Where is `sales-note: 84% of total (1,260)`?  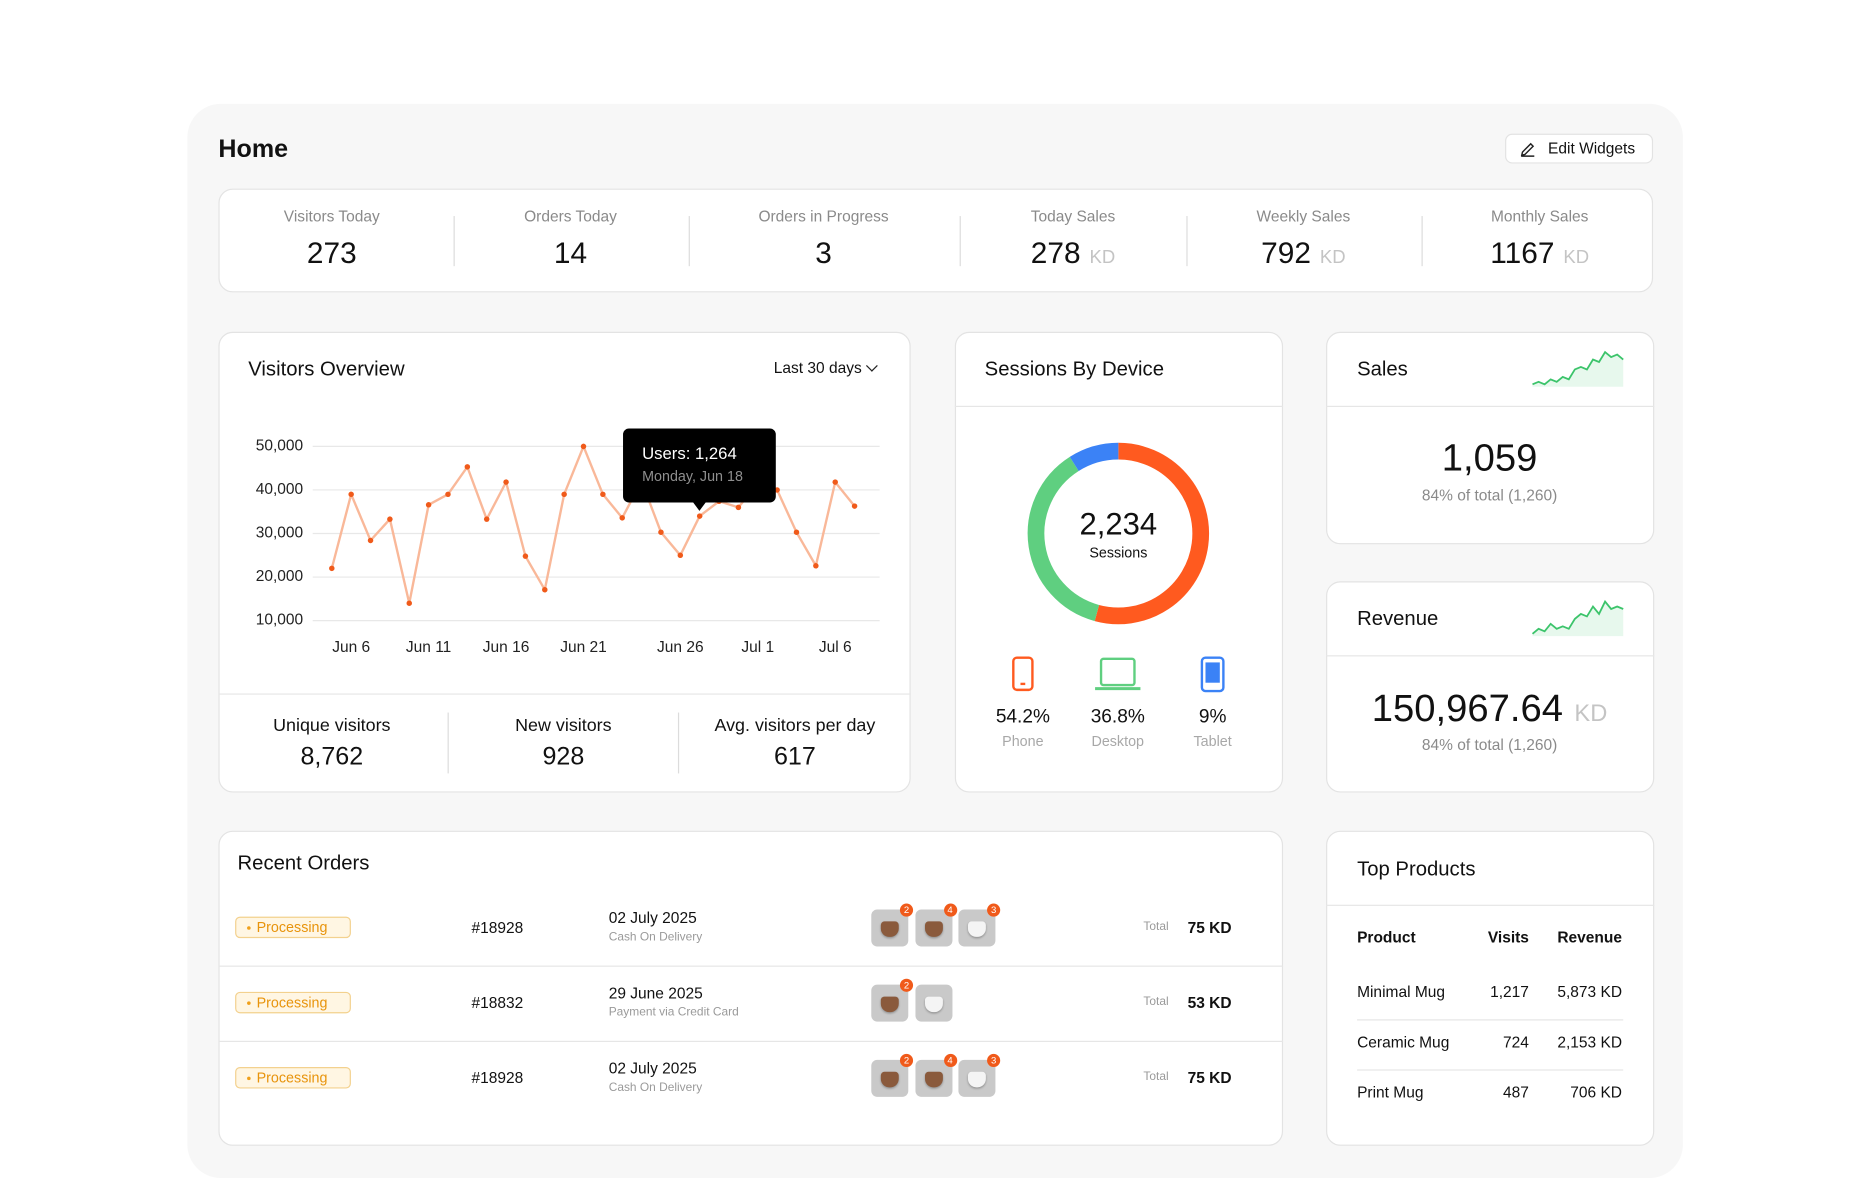 sales-note: 84% of total (1,260) is located at coordinates (1489, 495).